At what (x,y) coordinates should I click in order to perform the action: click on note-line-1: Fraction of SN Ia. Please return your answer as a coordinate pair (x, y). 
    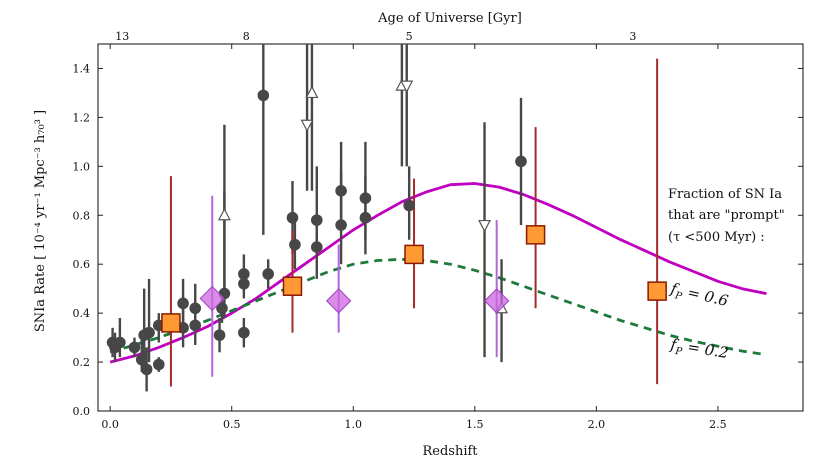
    Looking at the image, I should click on (725, 194).